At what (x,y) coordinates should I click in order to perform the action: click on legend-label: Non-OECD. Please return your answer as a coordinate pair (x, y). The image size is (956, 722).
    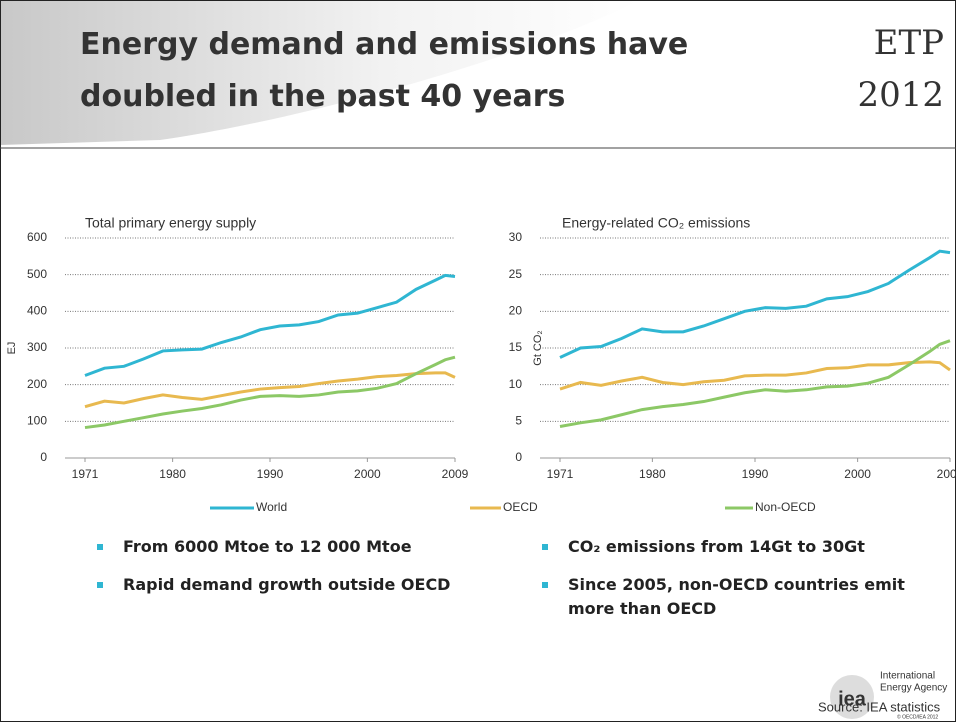
    Looking at the image, I should click on (785, 507).